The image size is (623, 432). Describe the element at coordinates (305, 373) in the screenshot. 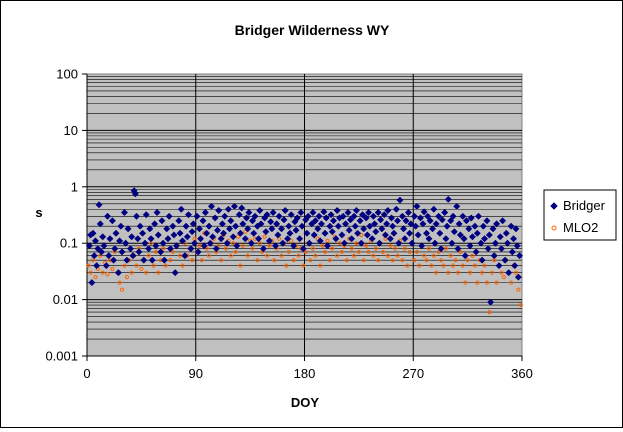

I see `x-tick-label: 180` at that location.